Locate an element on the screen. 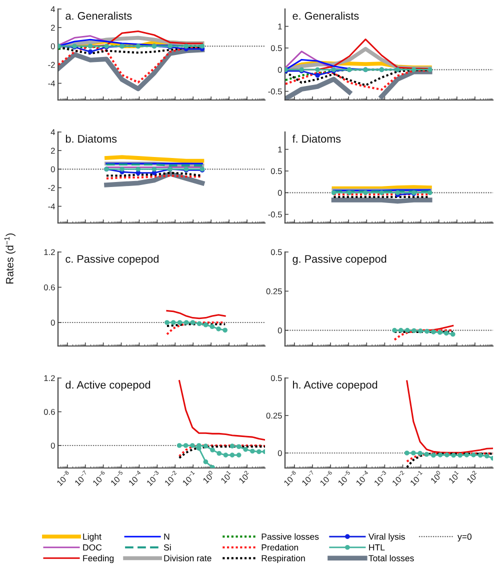 This screenshot has height=571, width=500. chart-title: b. Diatoms is located at coordinates (91, 138).